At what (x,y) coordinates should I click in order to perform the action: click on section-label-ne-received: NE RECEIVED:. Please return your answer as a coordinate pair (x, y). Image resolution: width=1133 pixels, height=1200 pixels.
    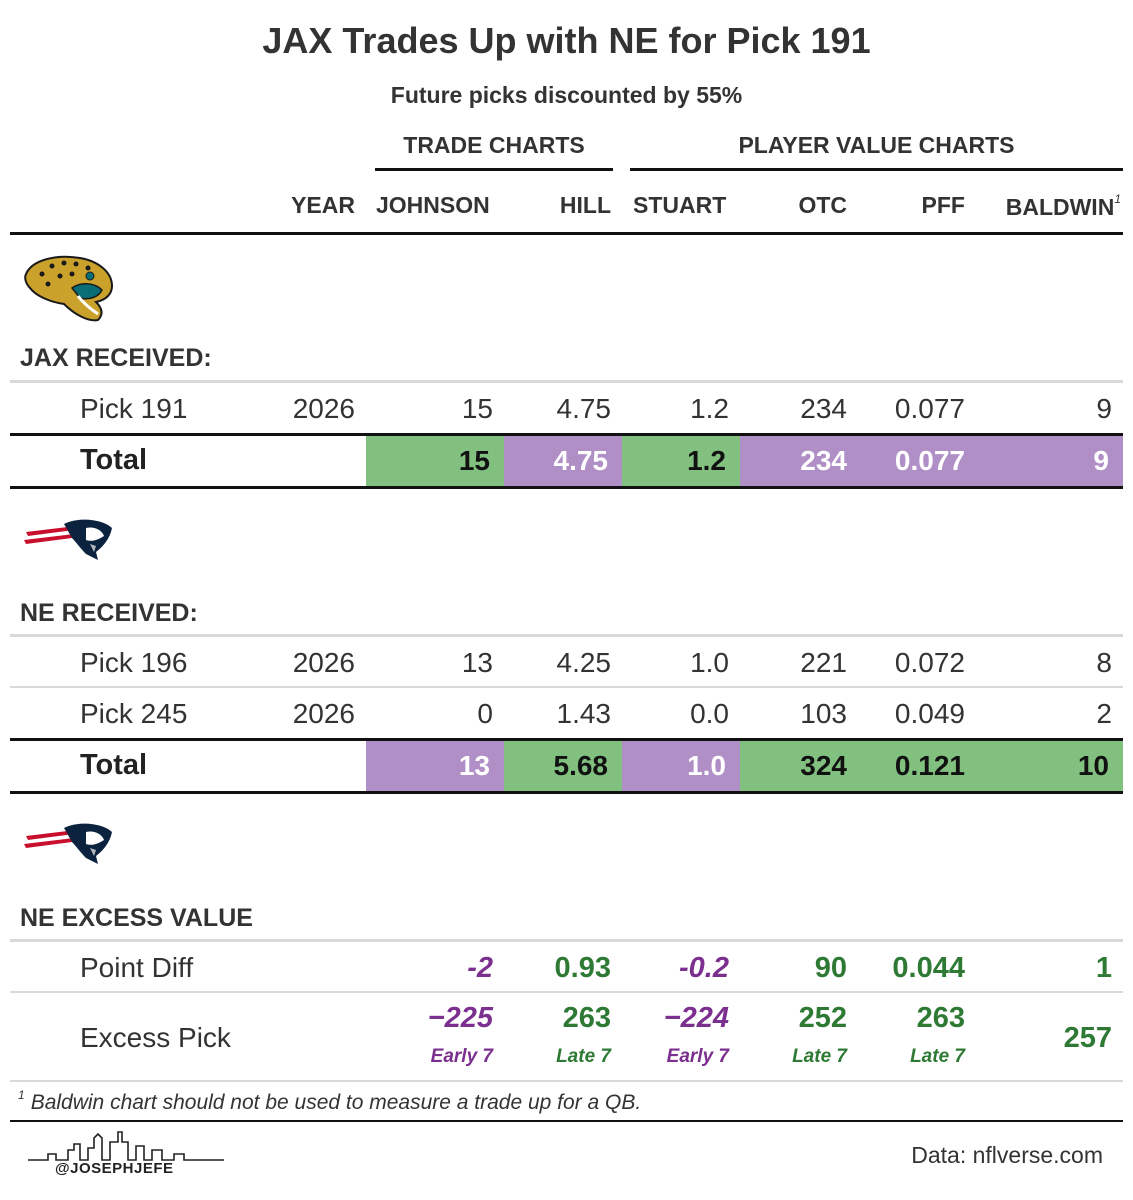
    Looking at the image, I should click on (109, 613).